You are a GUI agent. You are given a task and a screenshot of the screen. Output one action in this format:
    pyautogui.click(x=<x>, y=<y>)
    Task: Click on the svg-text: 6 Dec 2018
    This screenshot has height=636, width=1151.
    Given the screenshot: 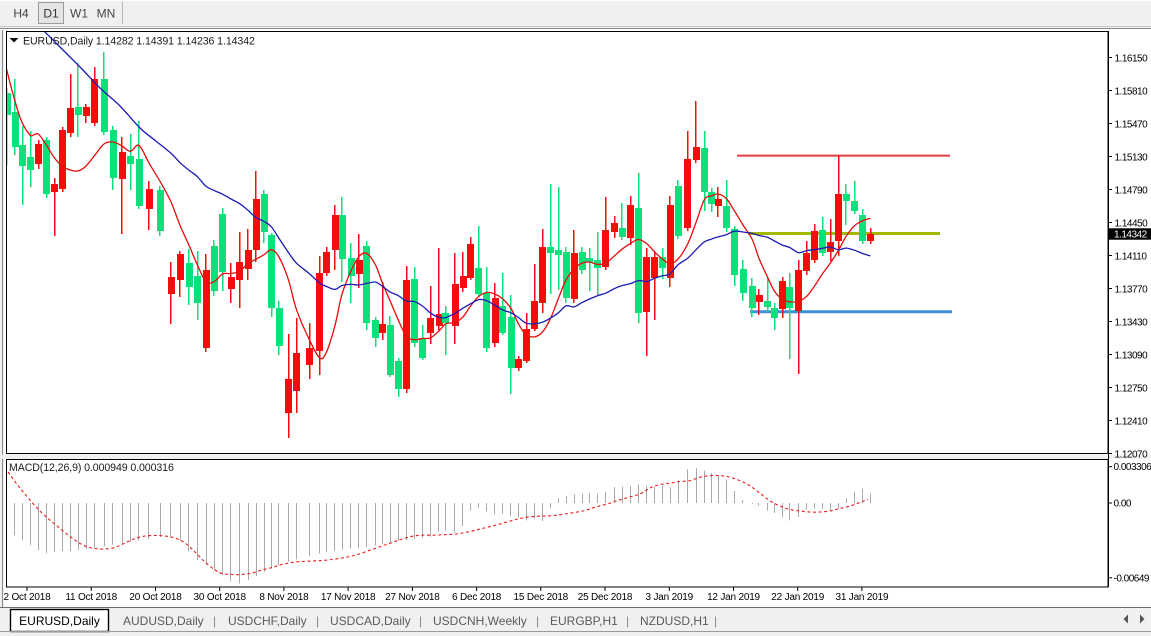 What is the action you would take?
    pyautogui.click(x=477, y=597)
    